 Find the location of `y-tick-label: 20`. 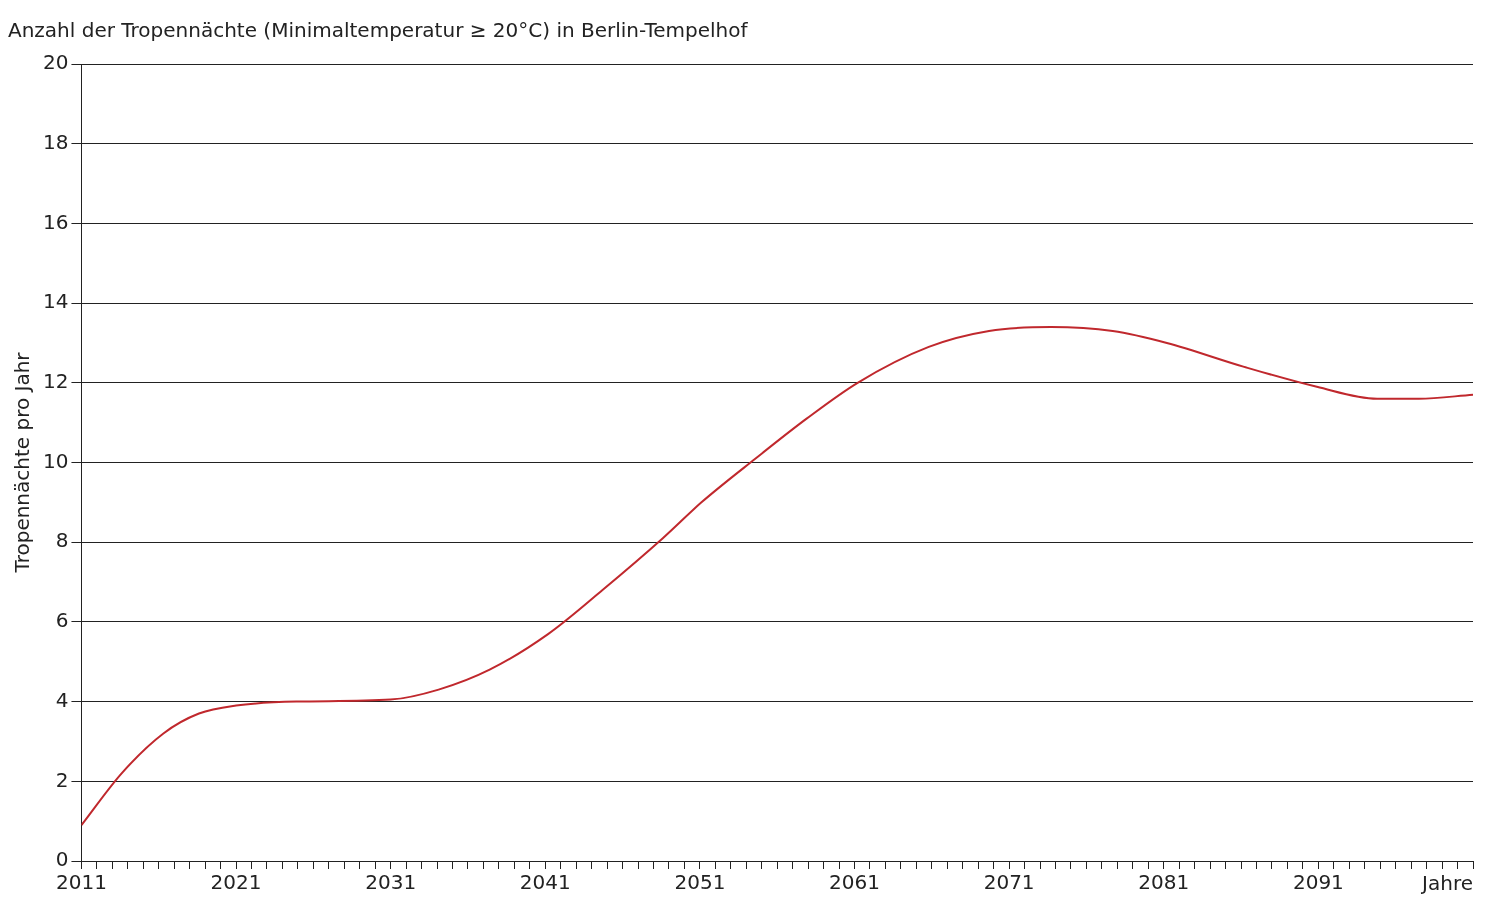

y-tick-label: 20 is located at coordinates (56, 62).